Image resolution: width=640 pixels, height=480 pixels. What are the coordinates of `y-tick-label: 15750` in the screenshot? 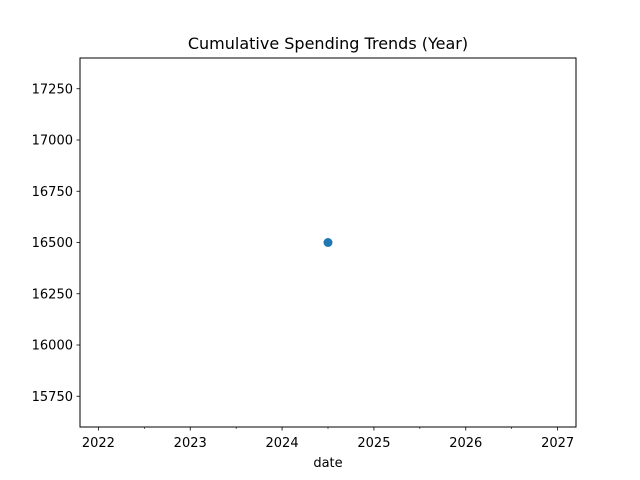 It's located at (52, 397).